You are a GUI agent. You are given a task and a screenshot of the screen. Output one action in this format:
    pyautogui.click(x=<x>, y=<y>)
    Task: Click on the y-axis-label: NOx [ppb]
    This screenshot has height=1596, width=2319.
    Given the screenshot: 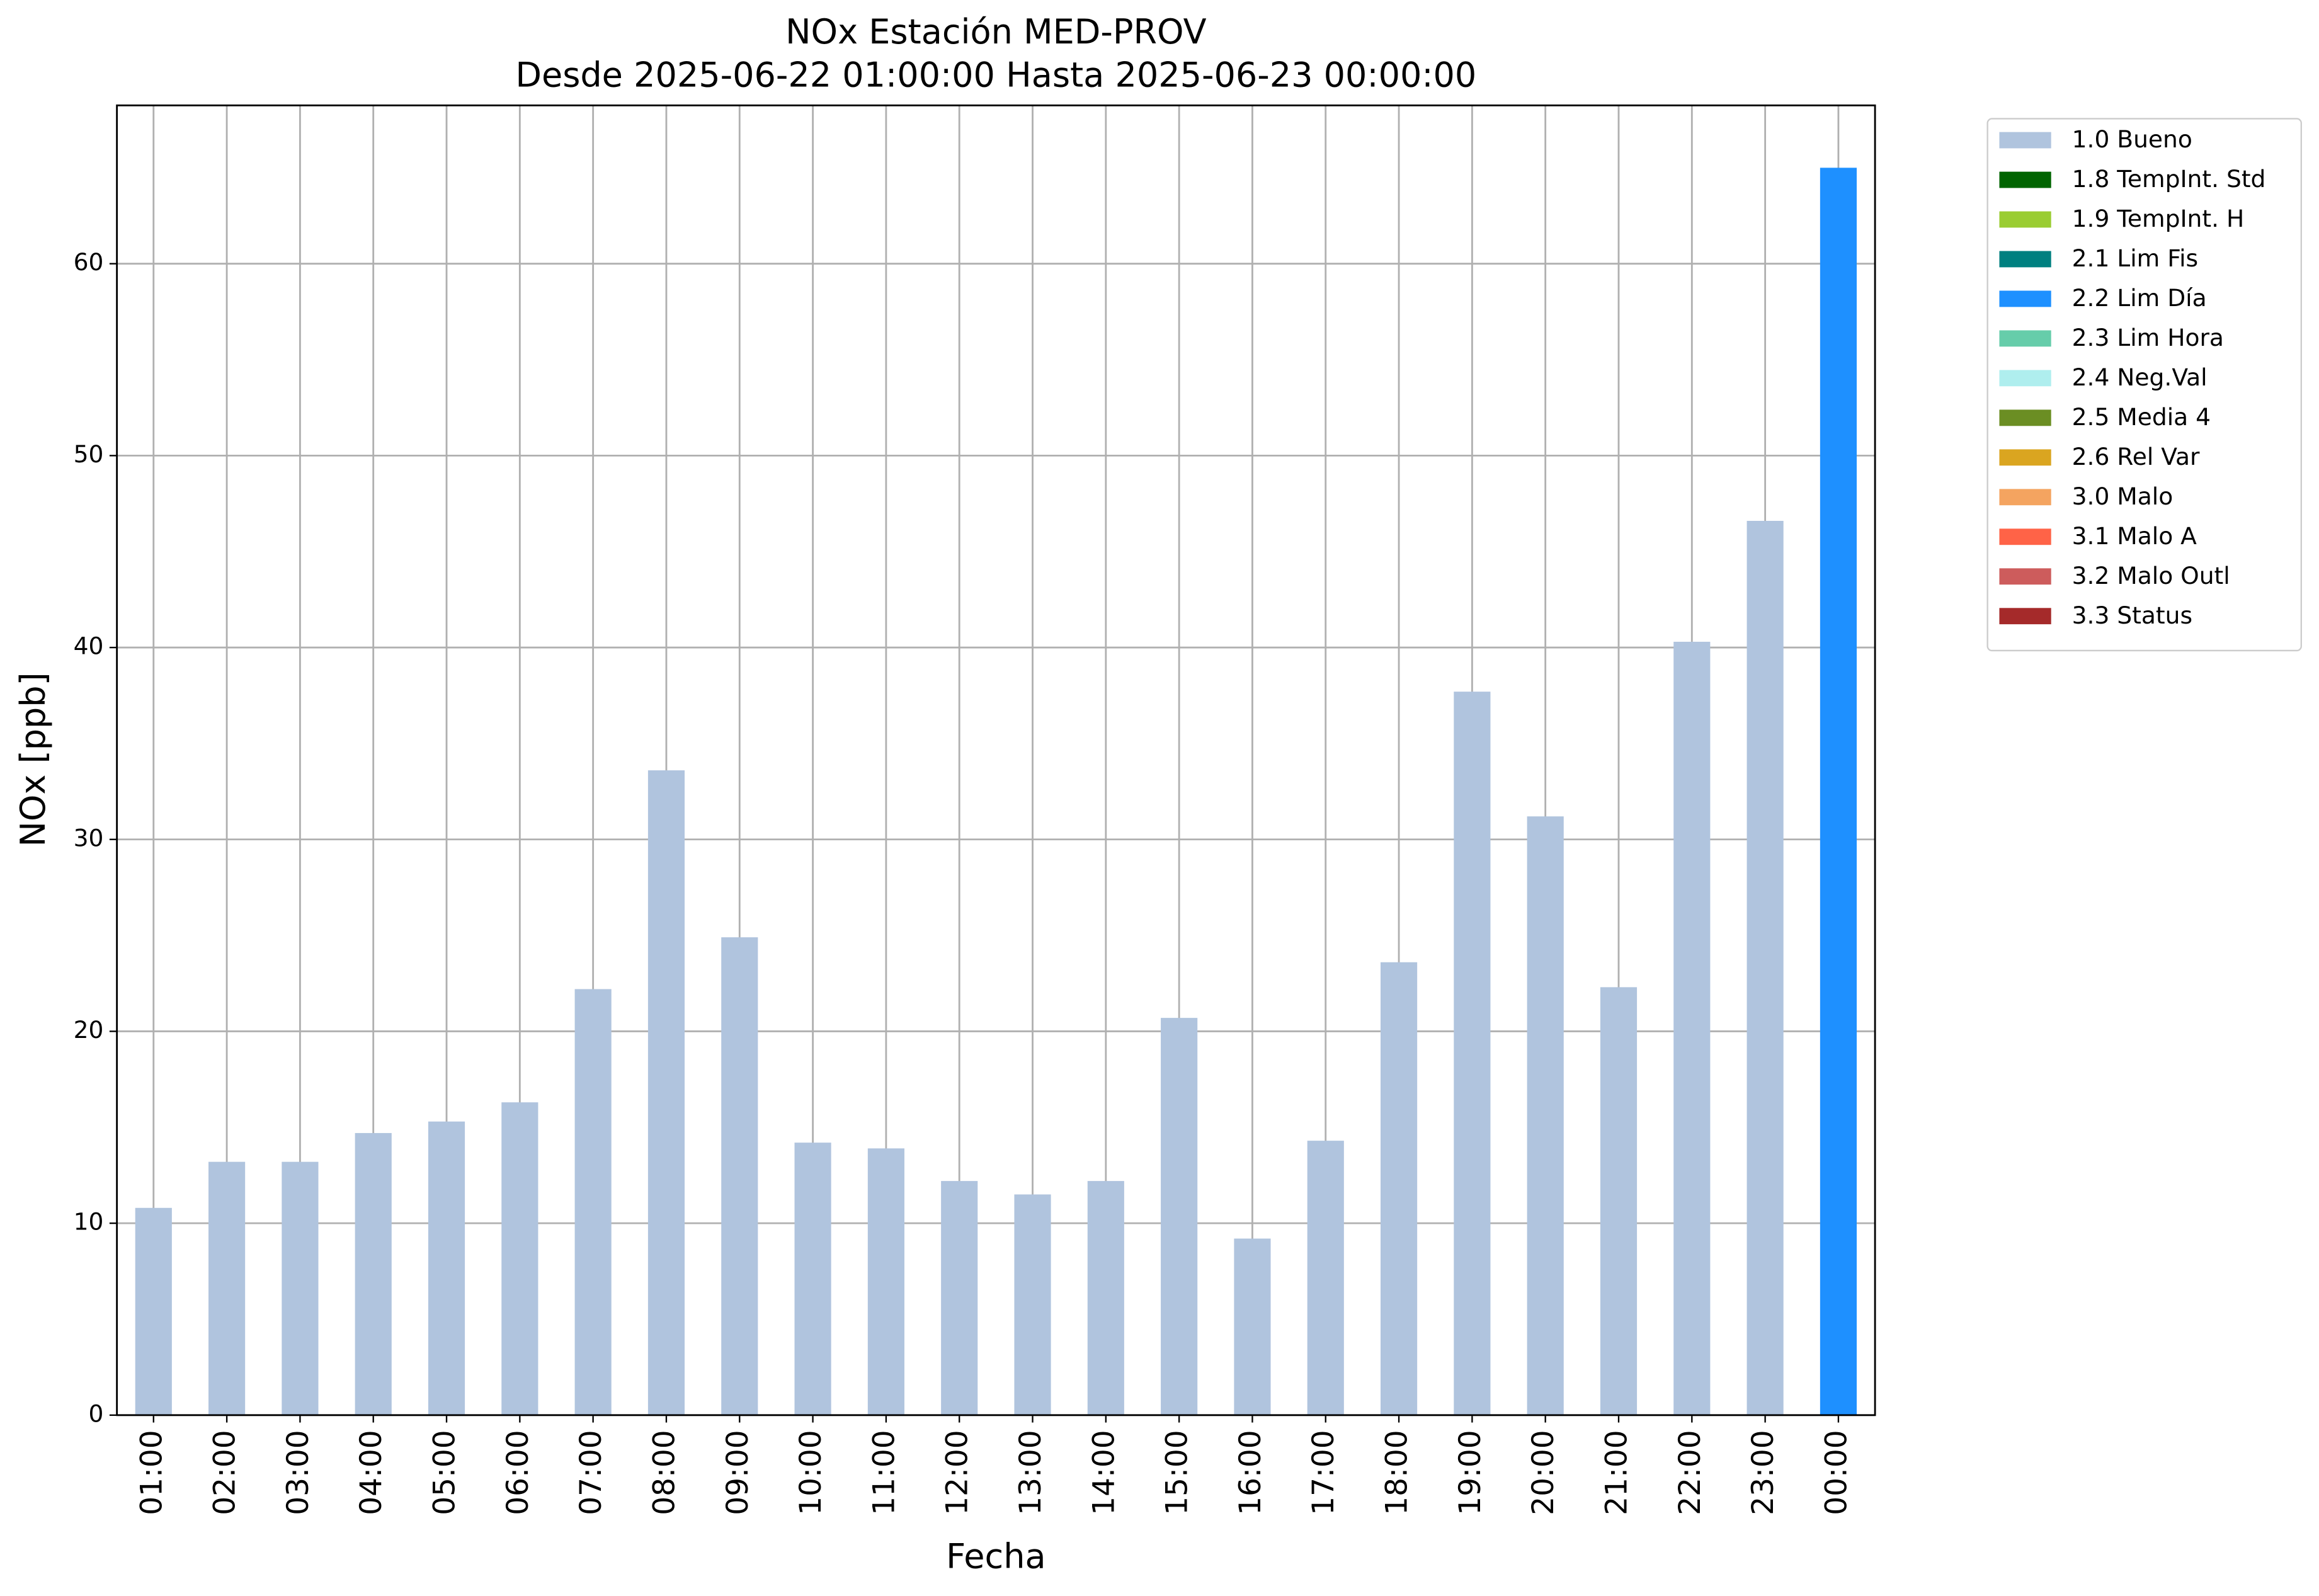 What is the action you would take?
    pyautogui.click(x=33, y=759)
    